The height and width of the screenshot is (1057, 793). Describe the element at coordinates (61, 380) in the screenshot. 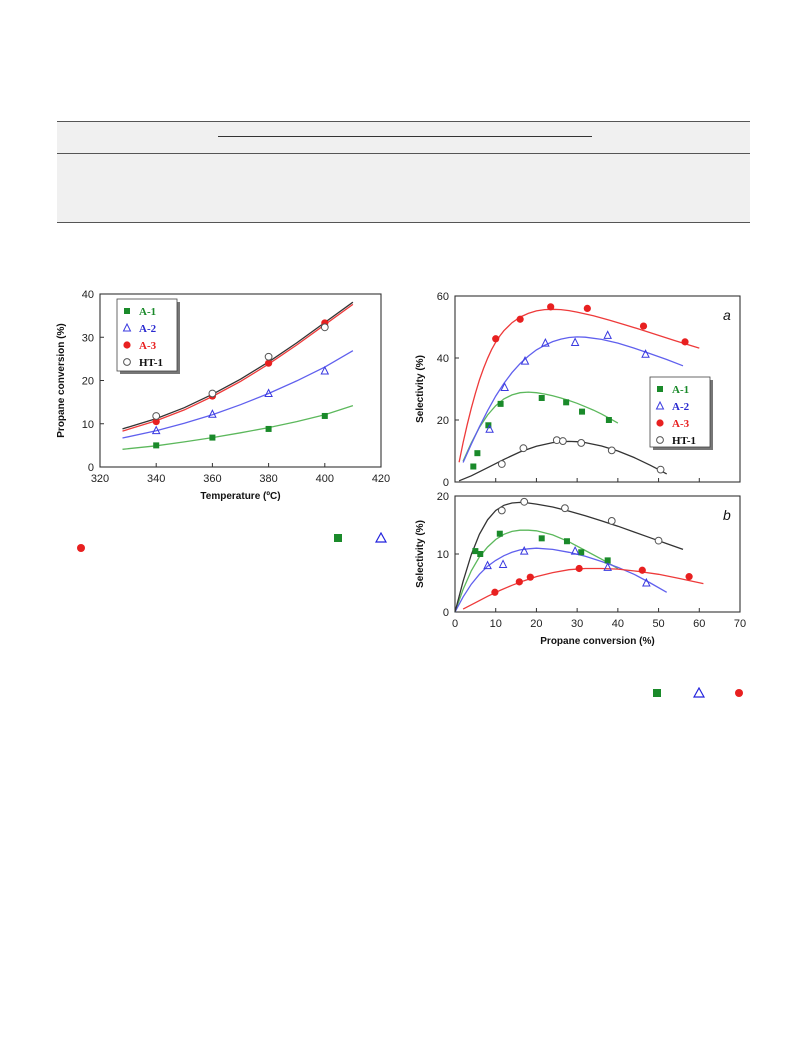

I see `y-axis-label: Propane conversion (%)` at that location.